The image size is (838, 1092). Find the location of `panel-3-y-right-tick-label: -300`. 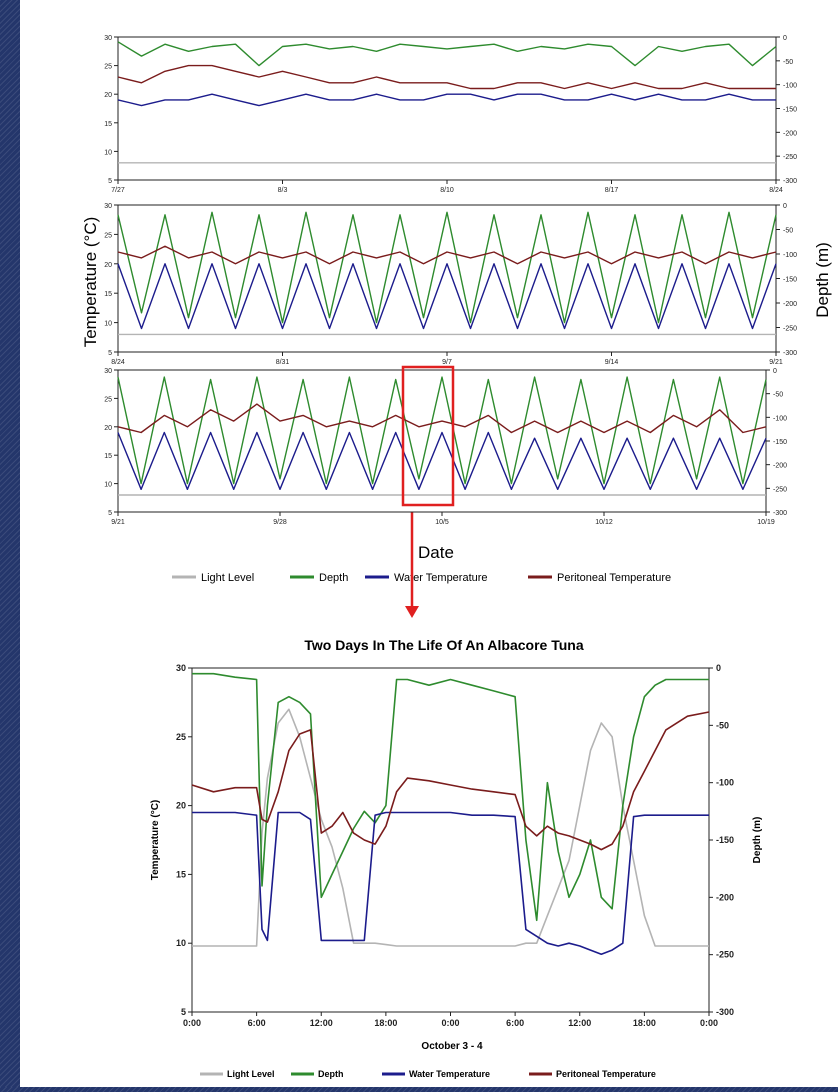

panel-3-y-right-tick-label: -300 is located at coordinates (780, 513).